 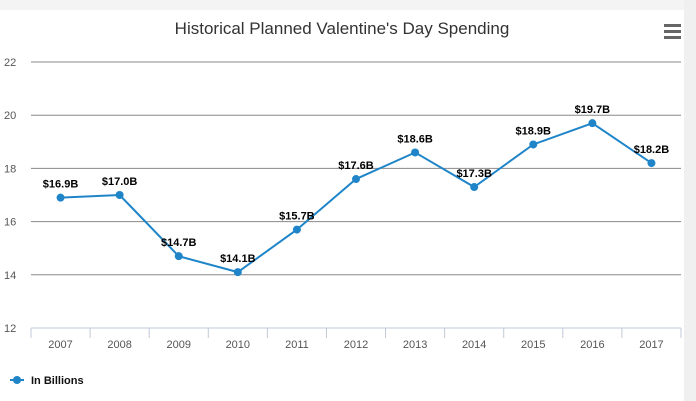 What do you see at coordinates (593, 110) in the screenshot?
I see `data-label: $19.7B` at bounding box center [593, 110].